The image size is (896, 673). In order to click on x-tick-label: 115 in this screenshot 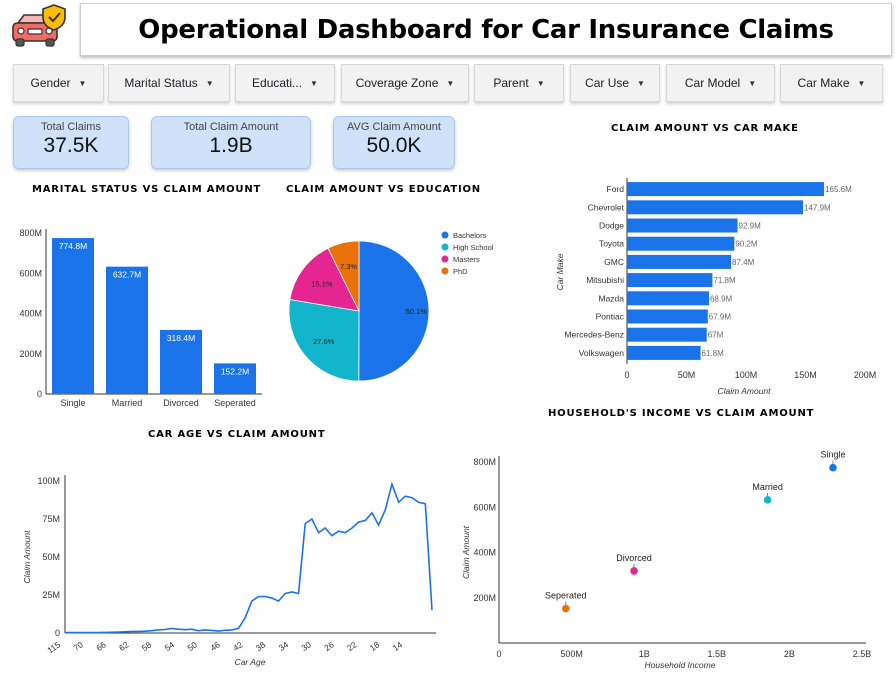, I will do `click(53, 647)`.